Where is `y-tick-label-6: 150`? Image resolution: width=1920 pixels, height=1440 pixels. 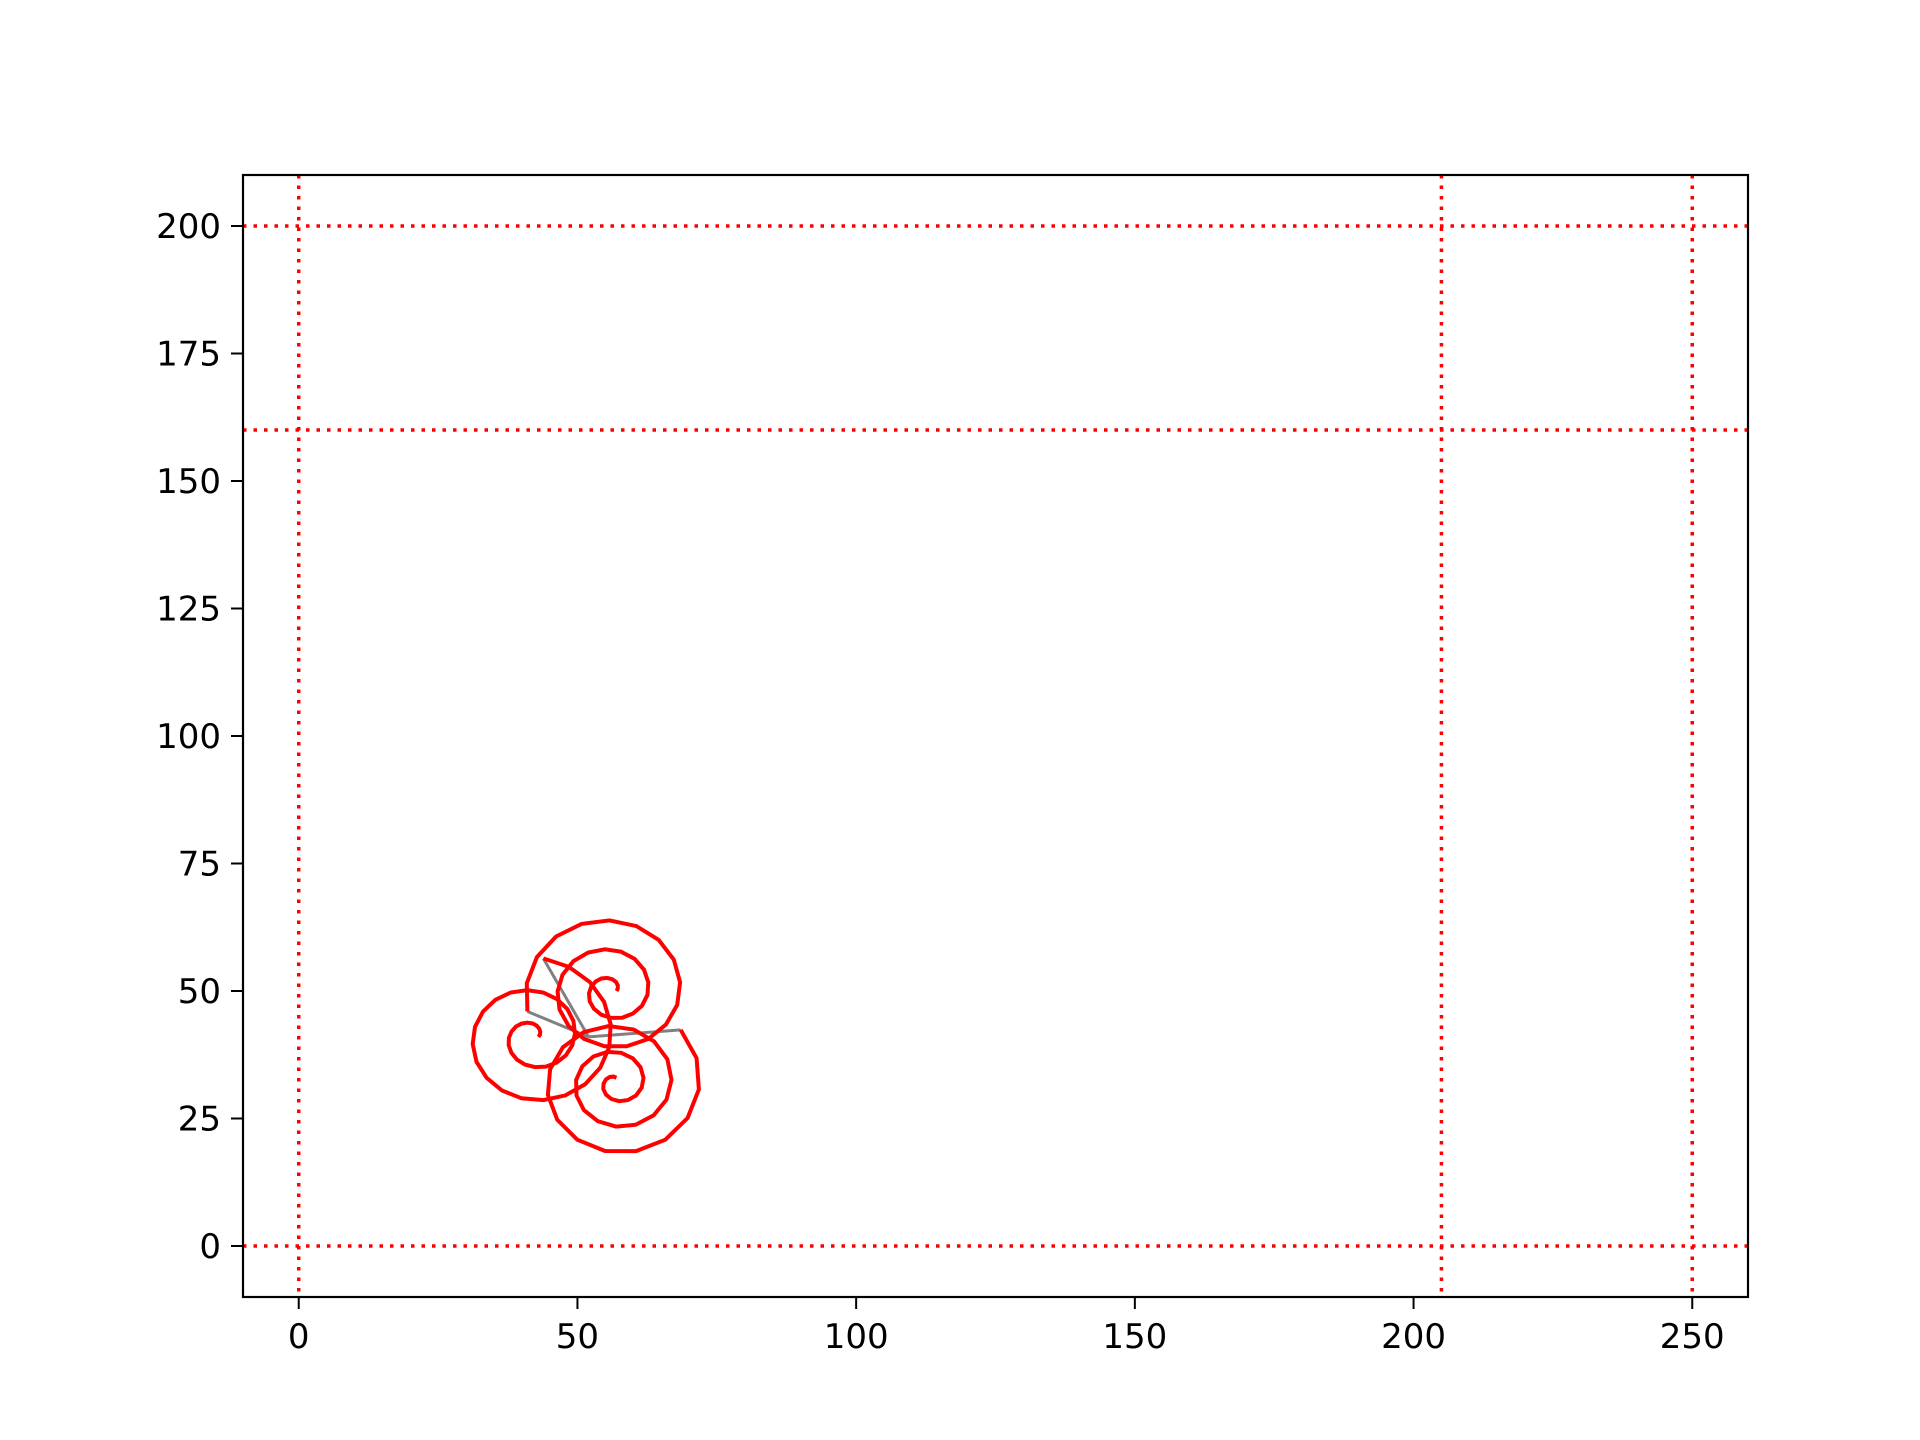 y-tick-label-6: 150 is located at coordinates (188, 482).